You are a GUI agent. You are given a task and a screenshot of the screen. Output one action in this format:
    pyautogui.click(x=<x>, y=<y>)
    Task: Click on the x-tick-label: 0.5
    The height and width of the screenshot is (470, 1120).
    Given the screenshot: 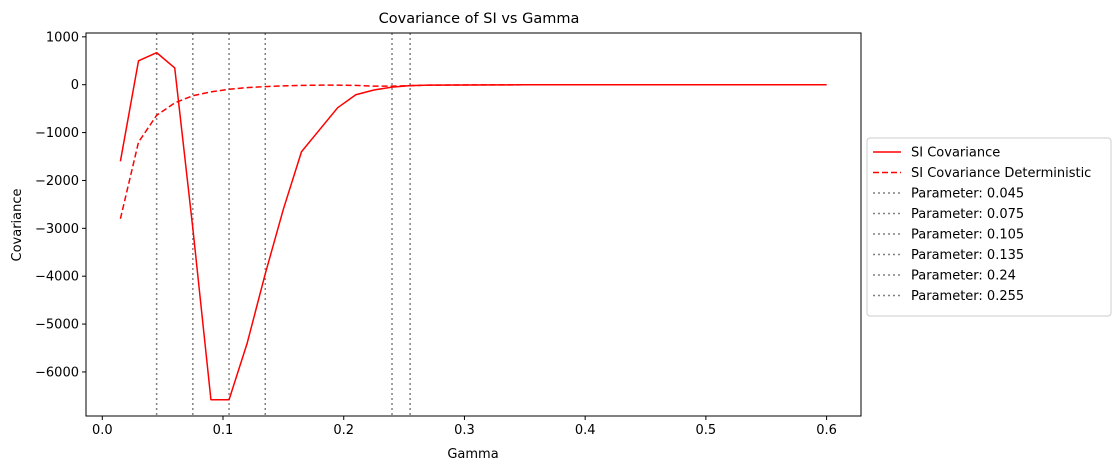 What is the action you would take?
    pyautogui.click(x=706, y=430)
    